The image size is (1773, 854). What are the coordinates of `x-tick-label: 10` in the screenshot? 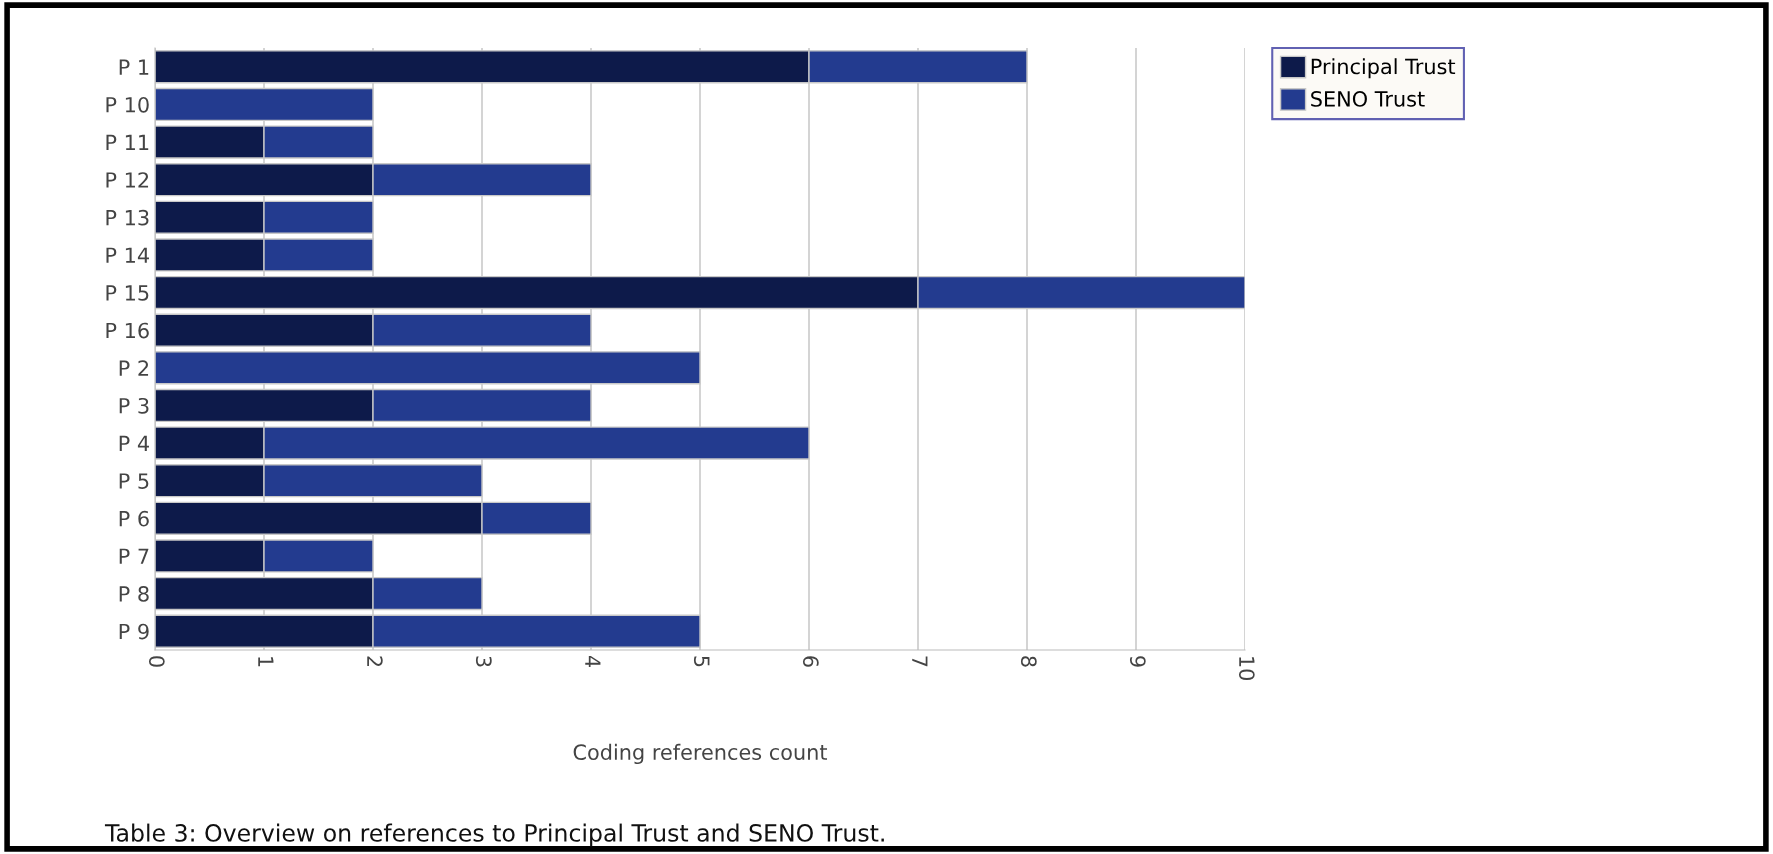 It's located at (1246, 668).